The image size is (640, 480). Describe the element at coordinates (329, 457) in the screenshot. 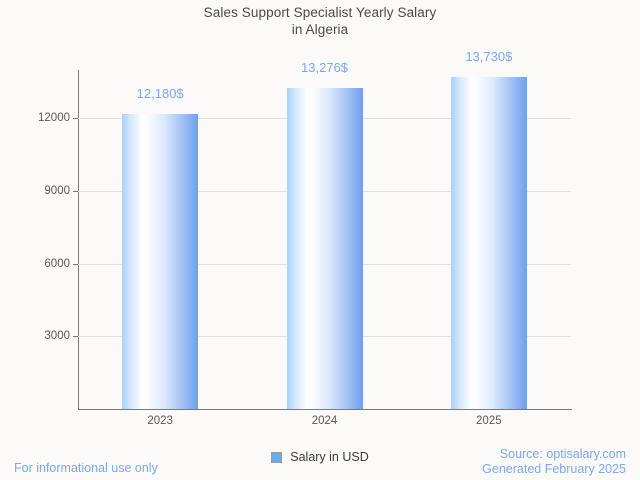

I see `legend-item-label: Salary in USD` at that location.